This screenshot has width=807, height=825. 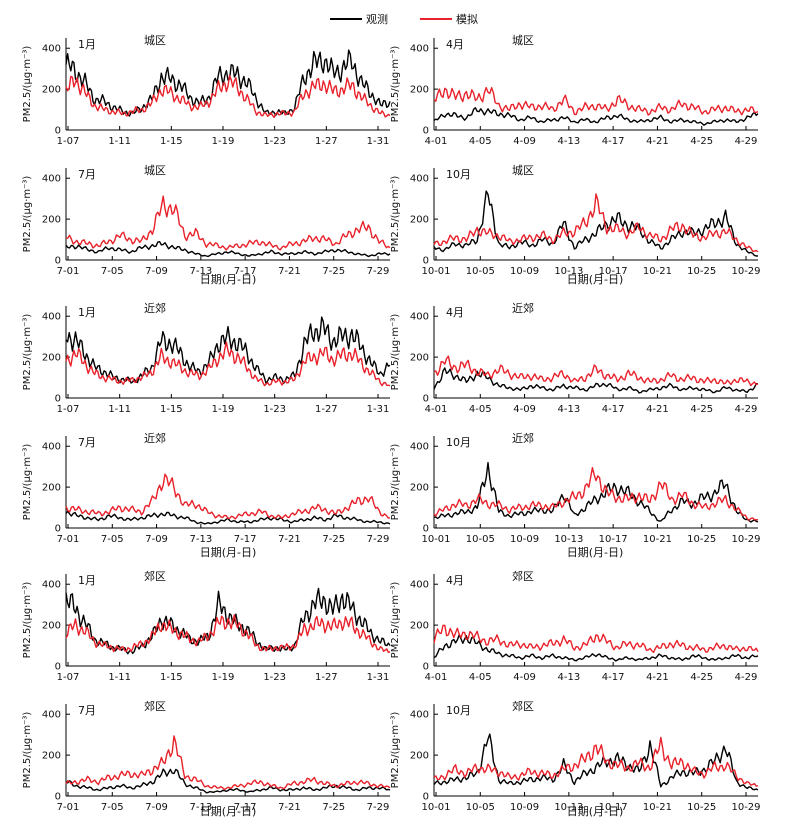 I want to click on x-tick-label: 4-13, so click(x=569, y=141).